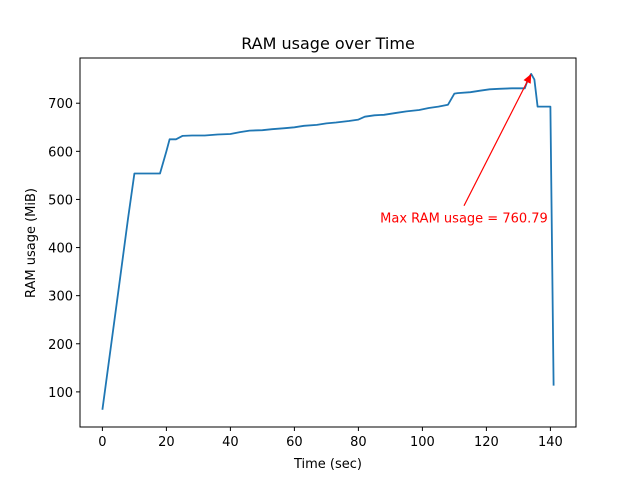  Describe the element at coordinates (328, 43) in the screenshot. I see `chart-title: RAM usage over Time` at that location.